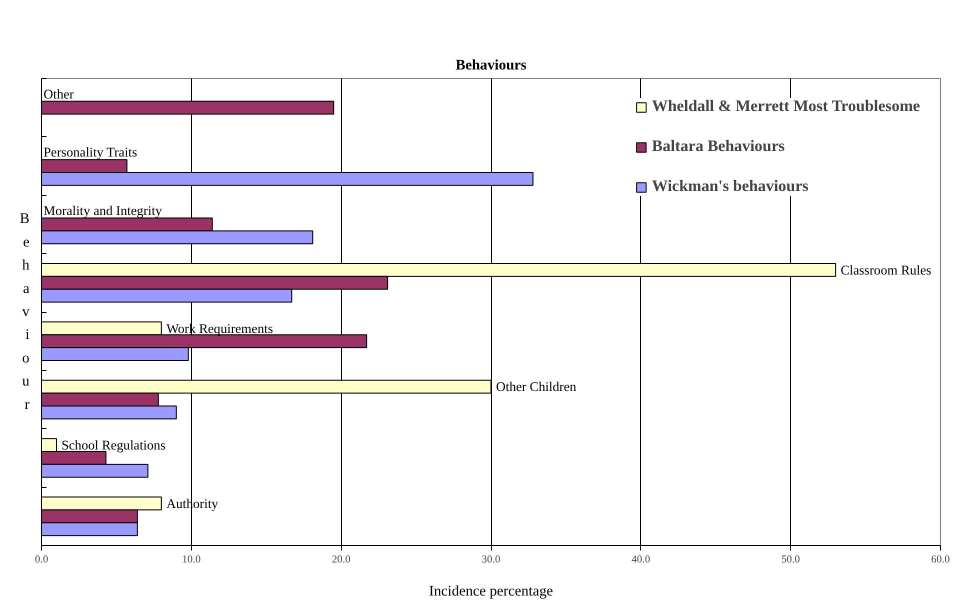  I want to click on x-tick-label: 0.0, so click(41, 560).